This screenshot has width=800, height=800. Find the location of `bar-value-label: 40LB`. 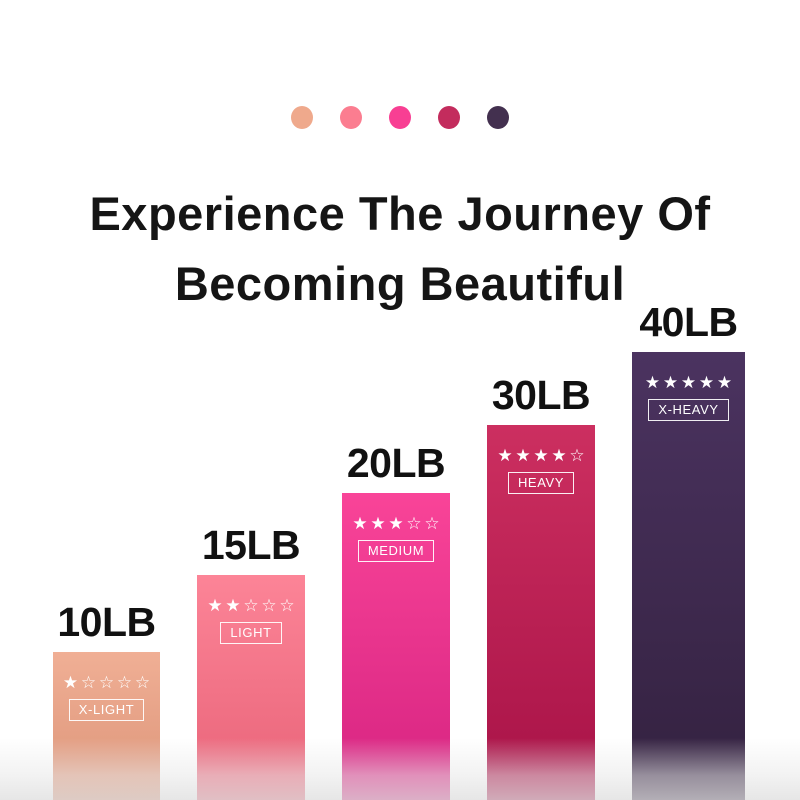

bar-value-label: 40LB is located at coordinates (688, 322).